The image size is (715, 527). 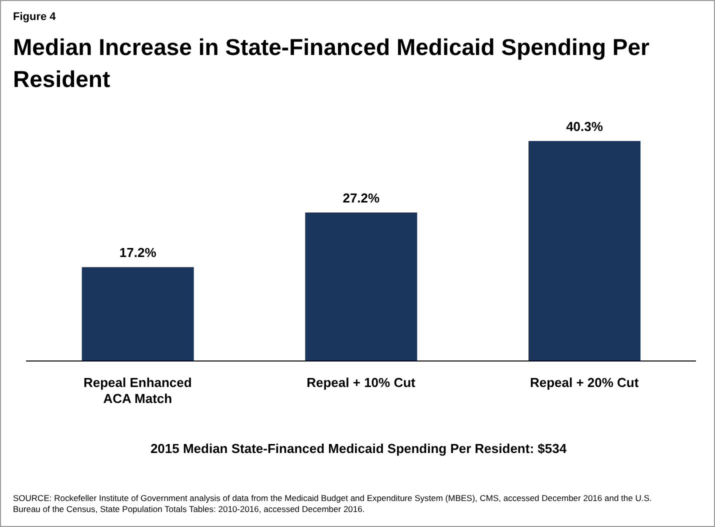 What do you see at coordinates (138, 252) in the screenshot?
I see `data-label: 17.2%` at bounding box center [138, 252].